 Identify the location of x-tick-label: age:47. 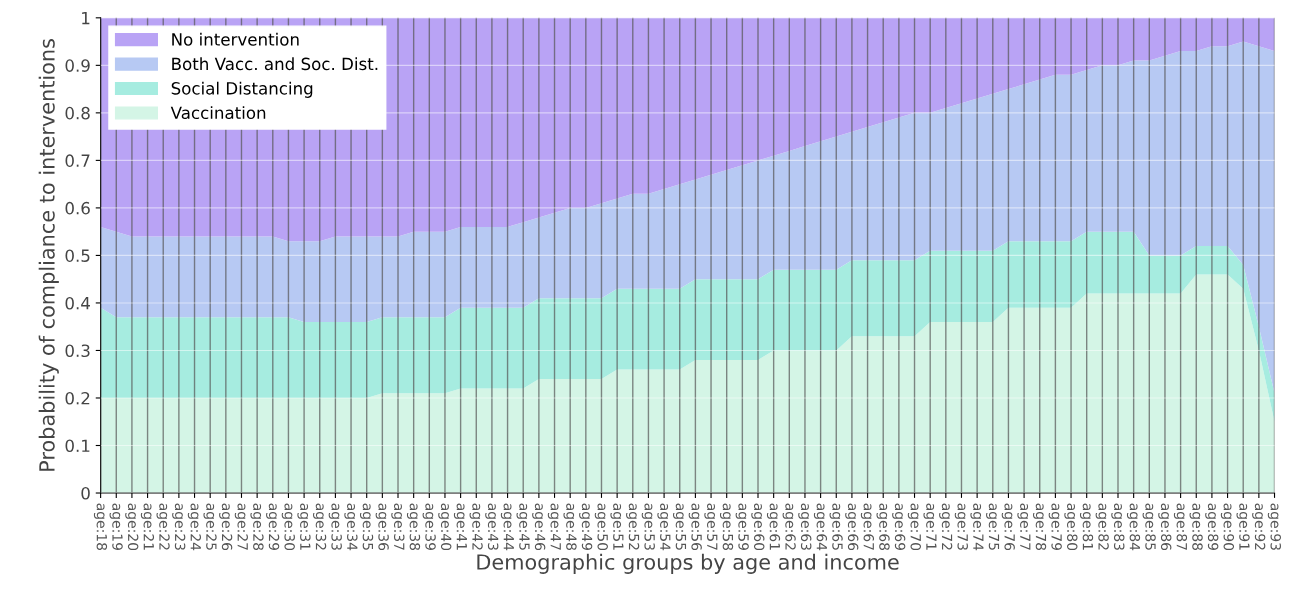
(554, 526).